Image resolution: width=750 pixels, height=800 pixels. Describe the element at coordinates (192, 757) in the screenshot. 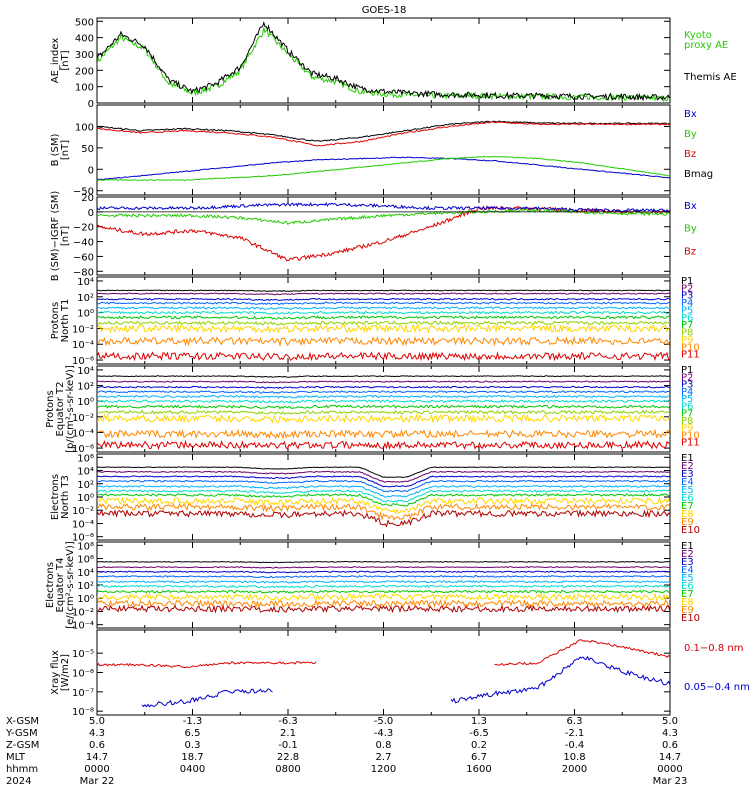

I see `x-row-value: 18.7` at that location.